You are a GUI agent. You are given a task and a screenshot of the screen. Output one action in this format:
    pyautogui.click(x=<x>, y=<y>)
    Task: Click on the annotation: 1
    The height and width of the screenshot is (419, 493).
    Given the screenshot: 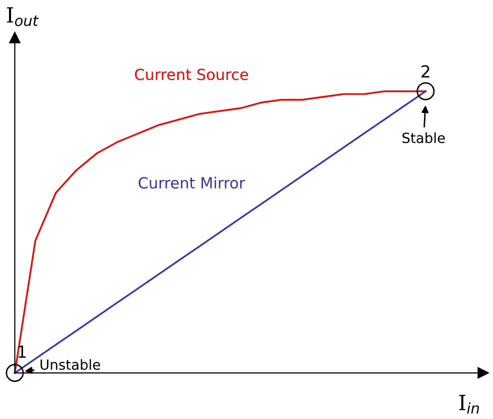 What is the action you would take?
    pyautogui.click(x=22, y=352)
    